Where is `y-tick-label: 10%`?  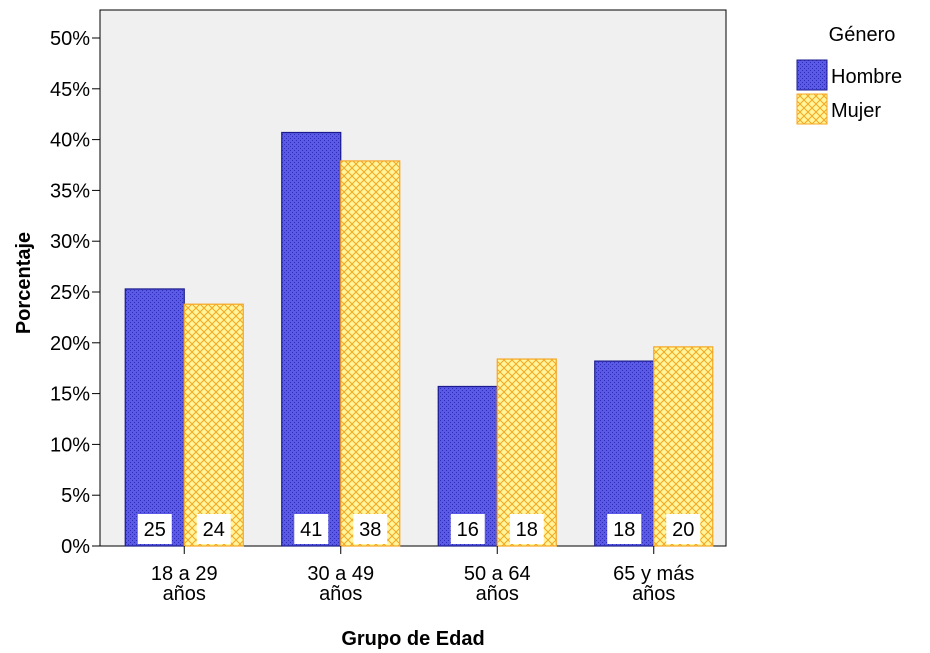
y-tick-label: 10% is located at coordinates (70, 445).